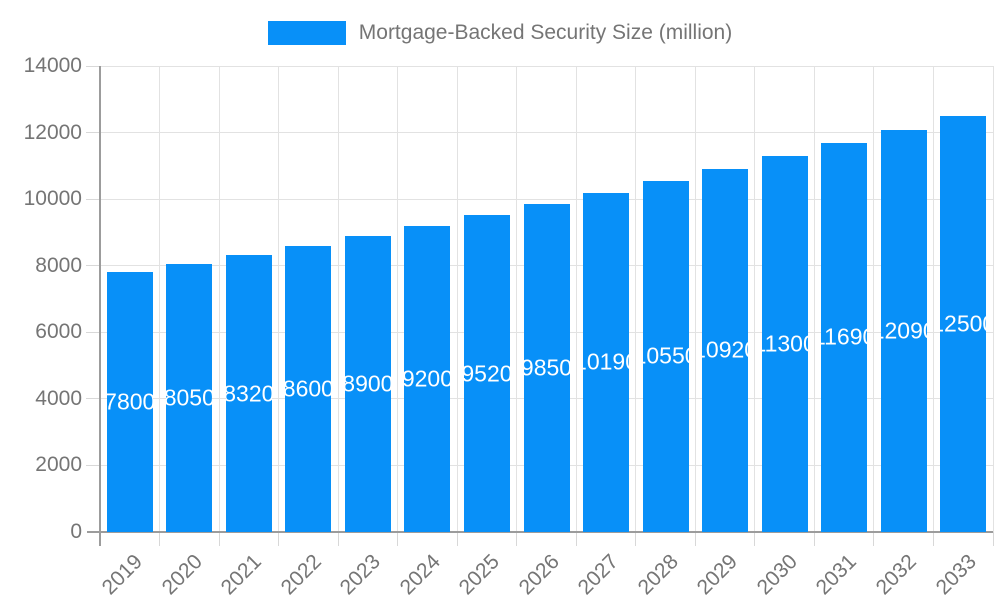 Image resolution: width=1000 pixels, height=600 pixels. What do you see at coordinates (58, 265) in the screenshot?
I see `y-tick-label: 8000` at bounding box center [58, 265].